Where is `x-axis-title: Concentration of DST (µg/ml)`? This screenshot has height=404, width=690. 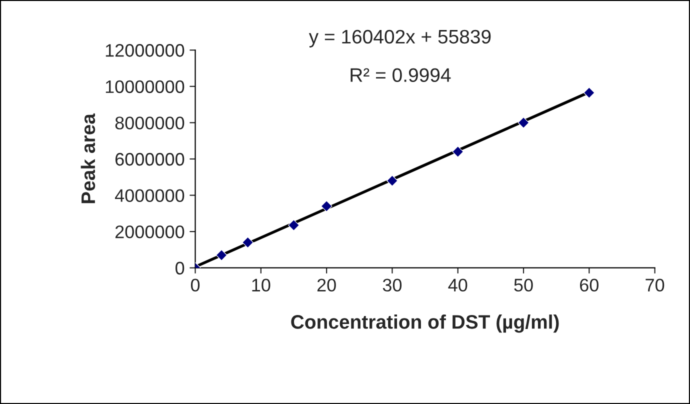 x-axis-title: Concentration of DST (µg/ml) is located at coordinates (425, 323).